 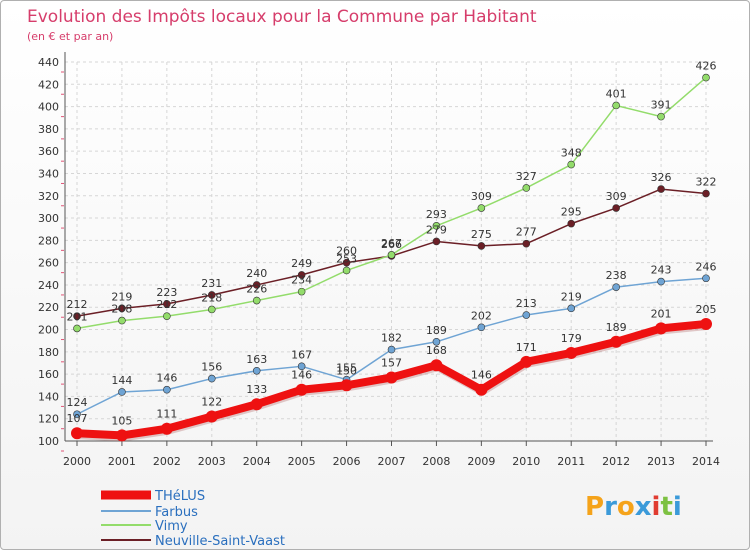 What do you see at coordinates (48, 263) in the screenshot?
I see `y-tick-label: 260` at bounding box center [48, 263].